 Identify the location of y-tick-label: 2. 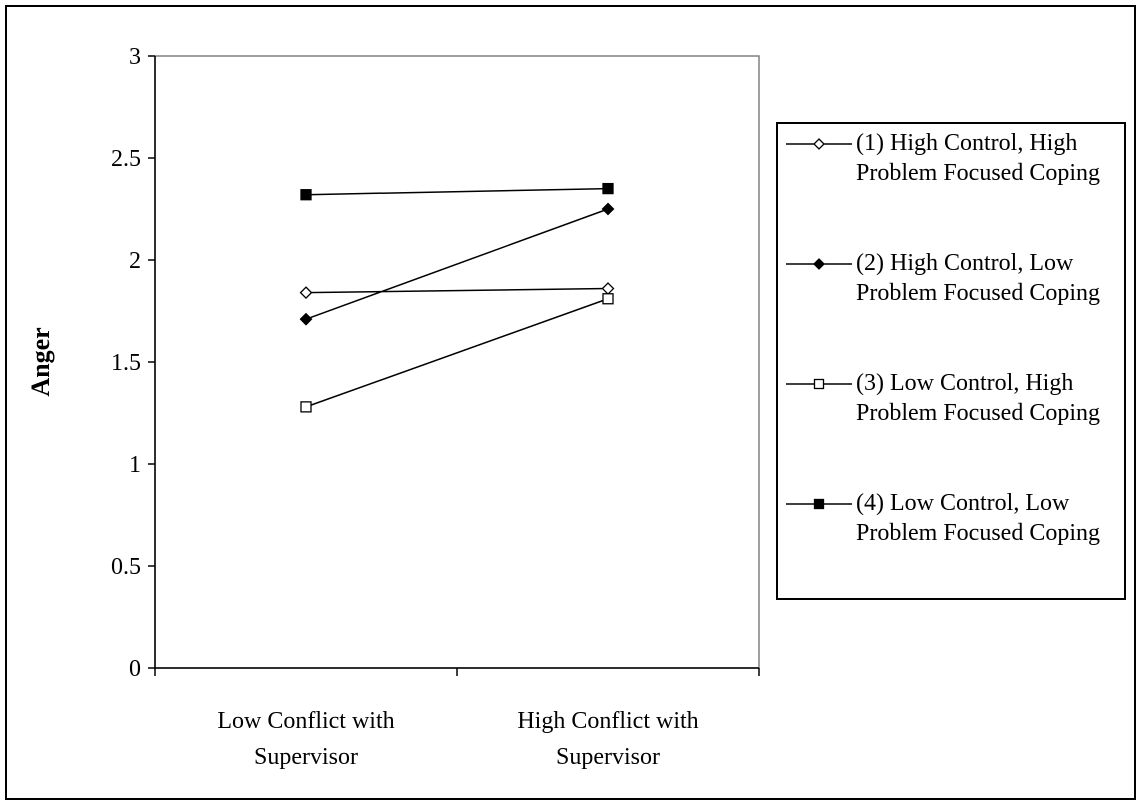
(135, 261).